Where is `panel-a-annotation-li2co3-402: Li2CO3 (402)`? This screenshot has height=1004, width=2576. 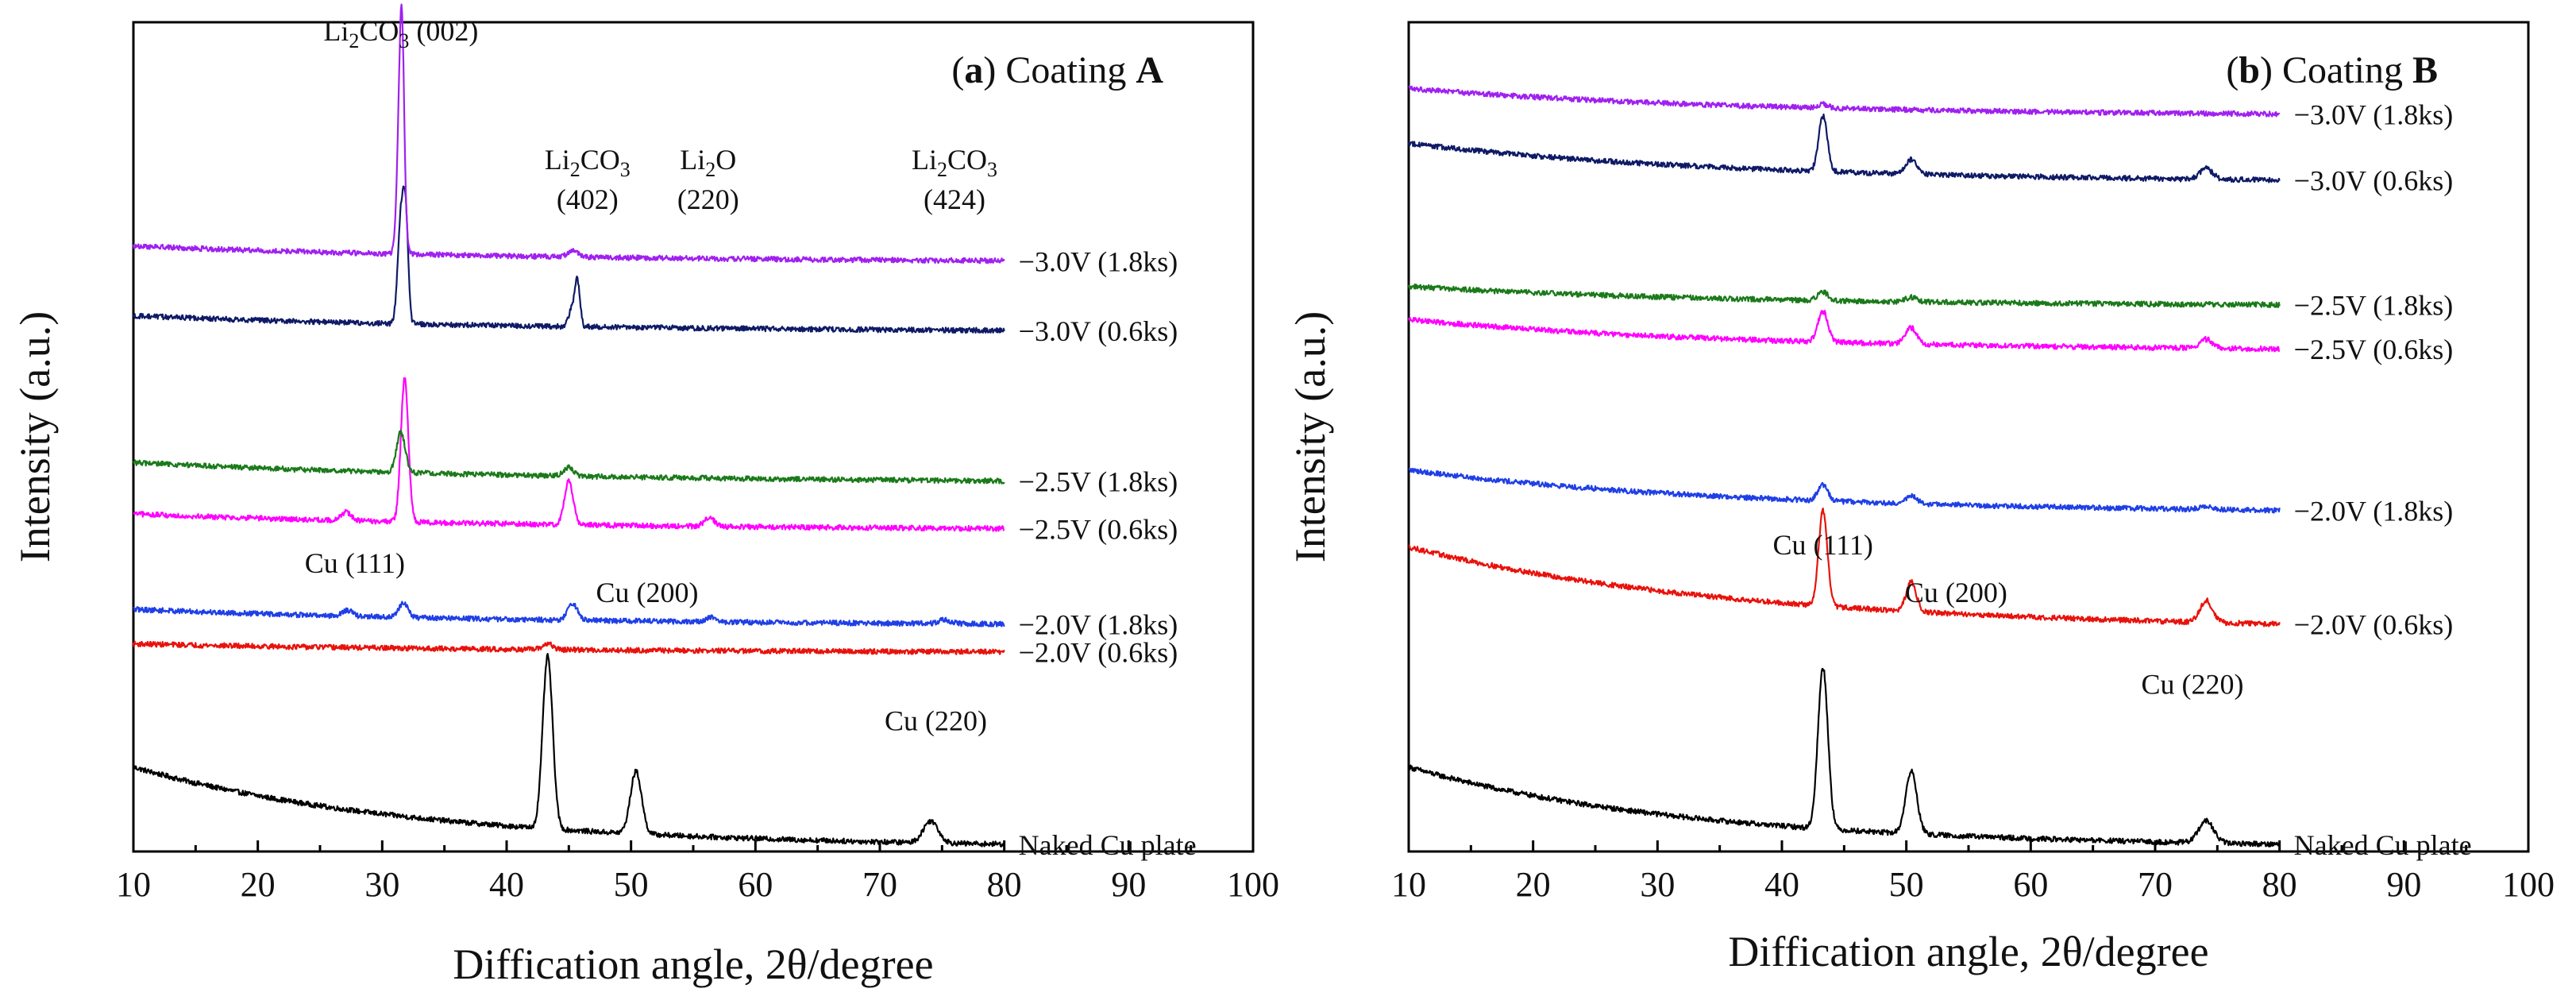
panel-a-annotation-li2co3-402: Li2CO3 (402) is located at coordinates (588, 179).